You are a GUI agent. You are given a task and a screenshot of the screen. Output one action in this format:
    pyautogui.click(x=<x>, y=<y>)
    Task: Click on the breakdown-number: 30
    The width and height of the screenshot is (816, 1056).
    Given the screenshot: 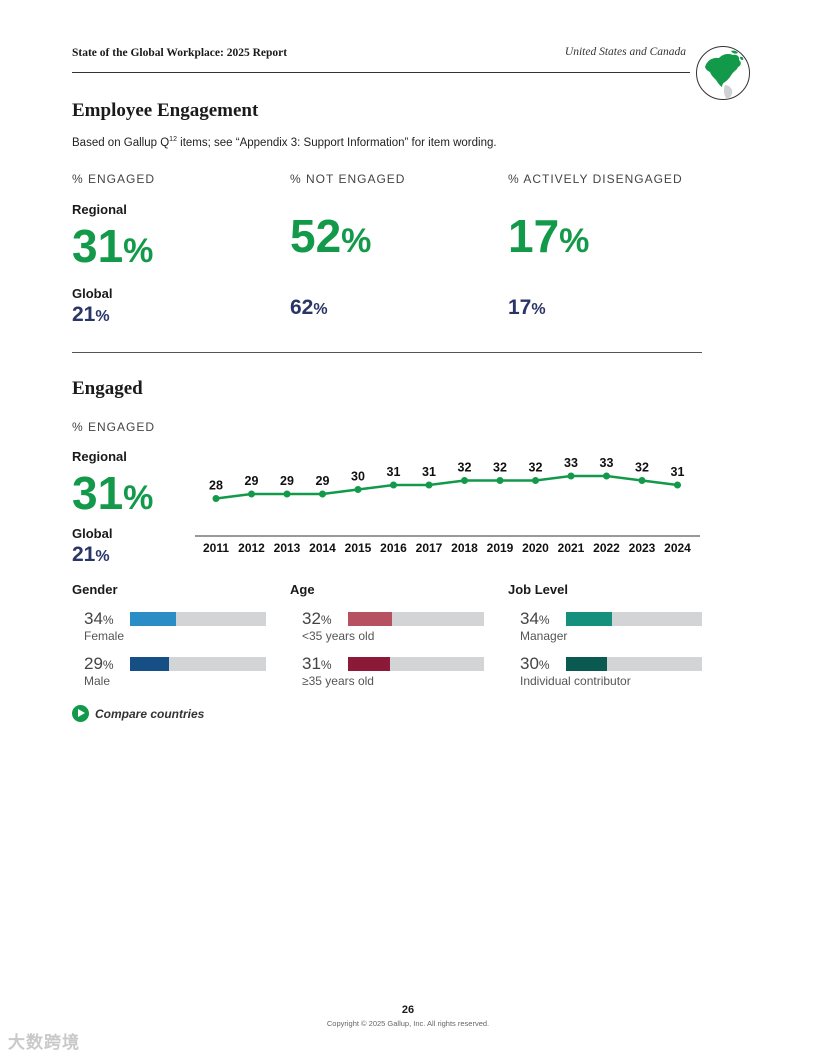 What is the action you would take?
    pyautogui.click(x=529, y=663)
    